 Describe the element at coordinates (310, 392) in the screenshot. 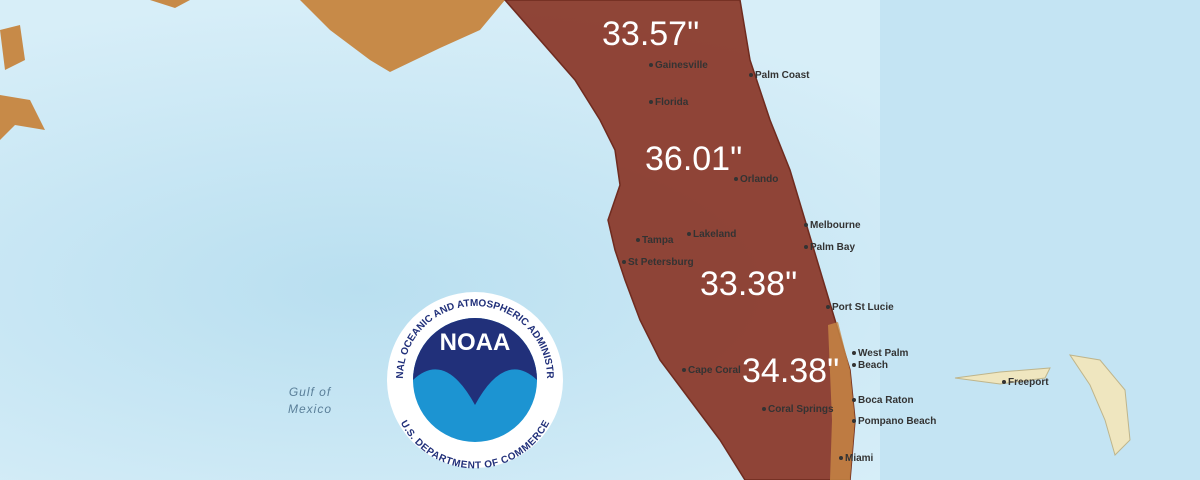

I see `water-label: Gulf of` at that location.